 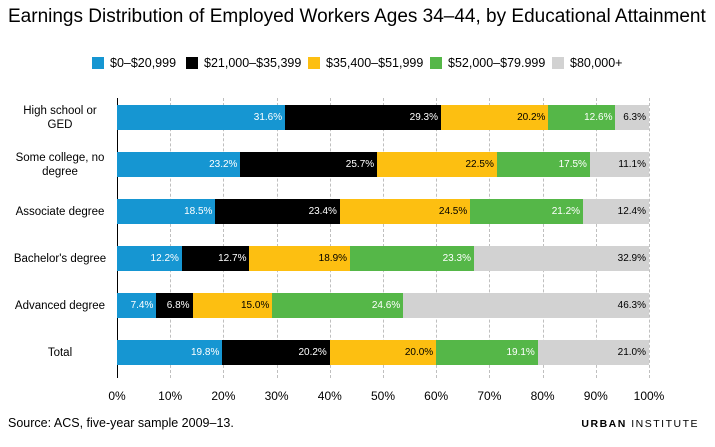 What do you see at coordinates (566, 211) in the screenshot?
I see `data-label: 21.2%` at bounding box center [566, 211].